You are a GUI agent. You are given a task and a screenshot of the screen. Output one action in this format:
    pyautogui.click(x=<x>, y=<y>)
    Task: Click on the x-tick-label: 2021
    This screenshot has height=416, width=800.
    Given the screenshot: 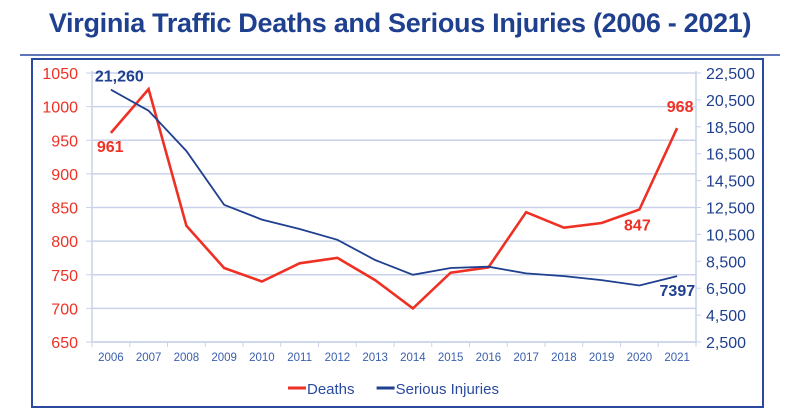 What is the action you would take?
    pyautogui.click(x=677, y=358)
    